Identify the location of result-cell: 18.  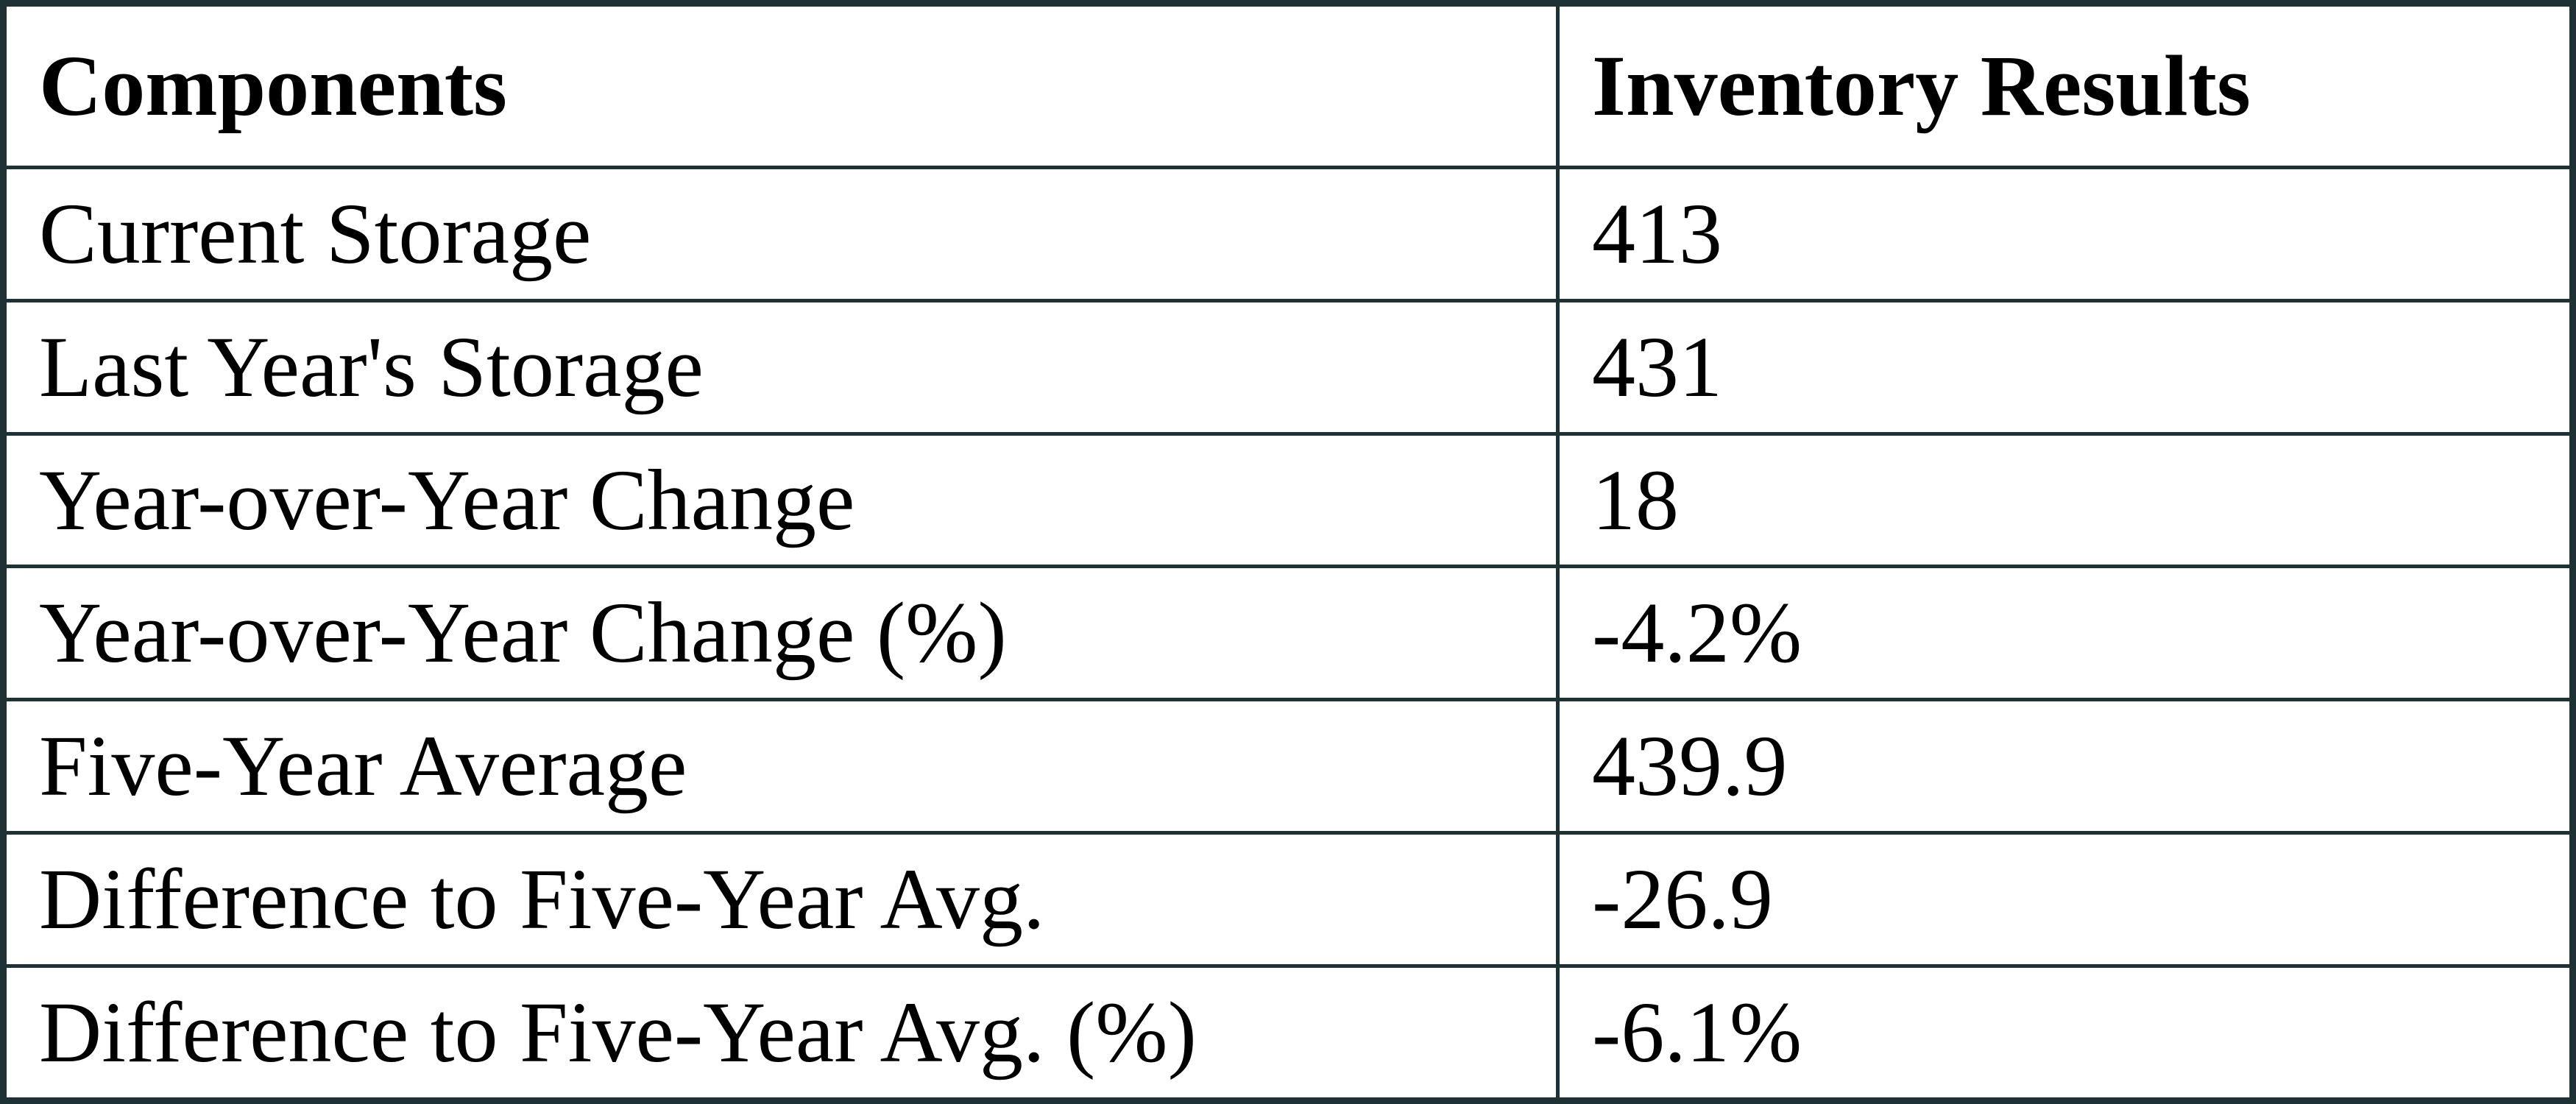
(2065, 500).